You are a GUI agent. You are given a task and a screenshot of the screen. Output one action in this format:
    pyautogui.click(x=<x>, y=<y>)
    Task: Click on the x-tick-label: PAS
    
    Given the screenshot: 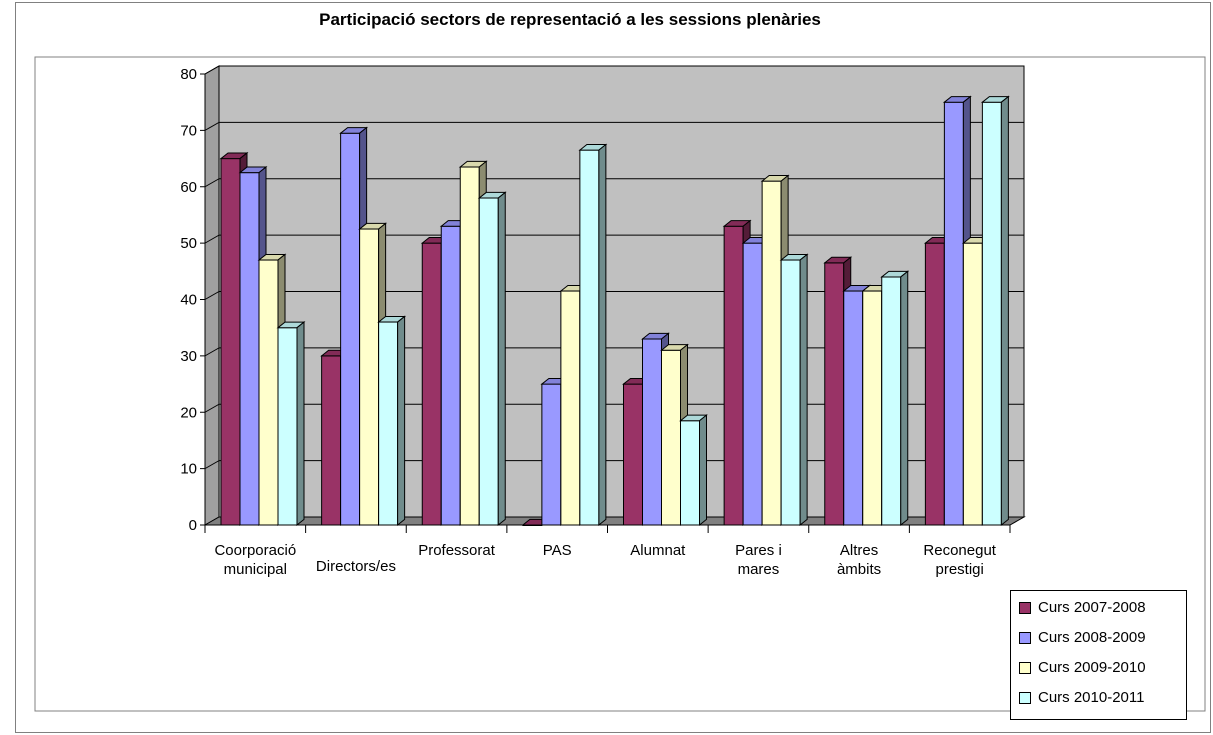 What is the action you would take?
    pyautogui.click(x=557, y=550)
    